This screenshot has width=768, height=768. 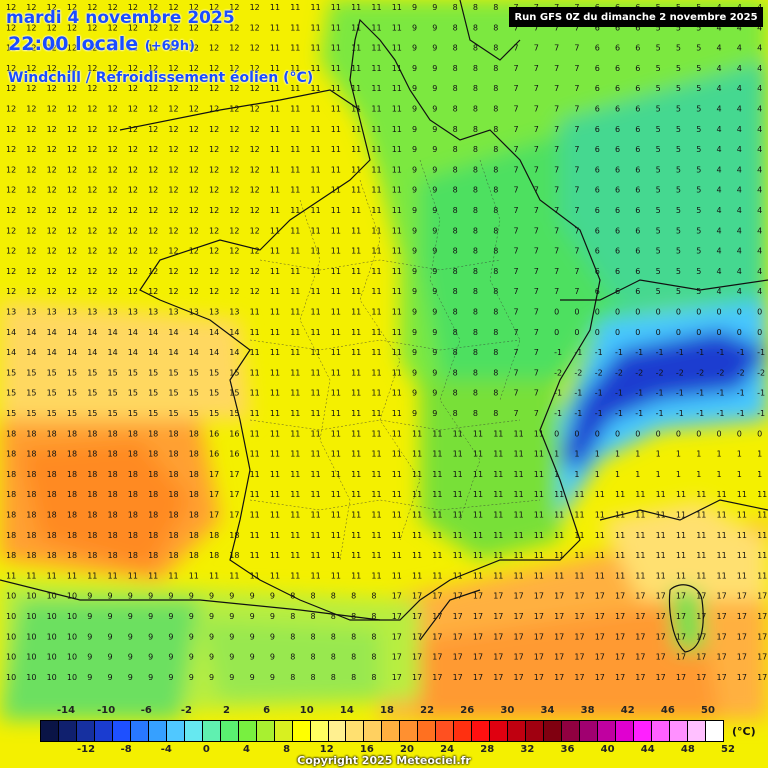 I want to click on grid-value: 1, so click(x=556, y=474).